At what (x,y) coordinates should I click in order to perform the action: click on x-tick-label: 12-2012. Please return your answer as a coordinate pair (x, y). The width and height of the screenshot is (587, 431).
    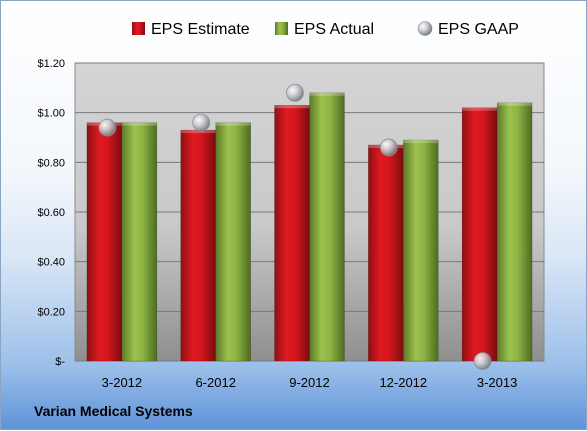
    Looking at the image, I should click on (403, 382).